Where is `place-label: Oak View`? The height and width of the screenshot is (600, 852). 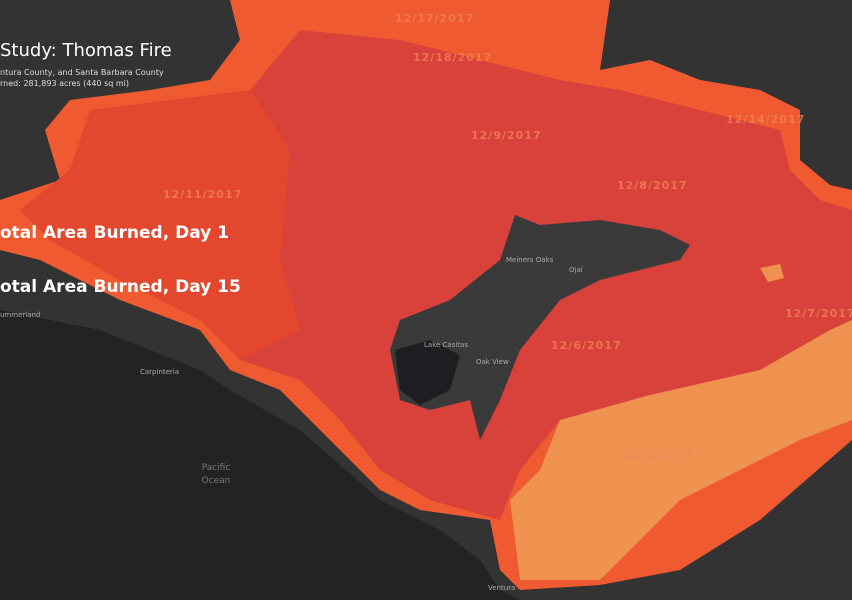
place-label: Oak View is located at coordinates (492, 362).